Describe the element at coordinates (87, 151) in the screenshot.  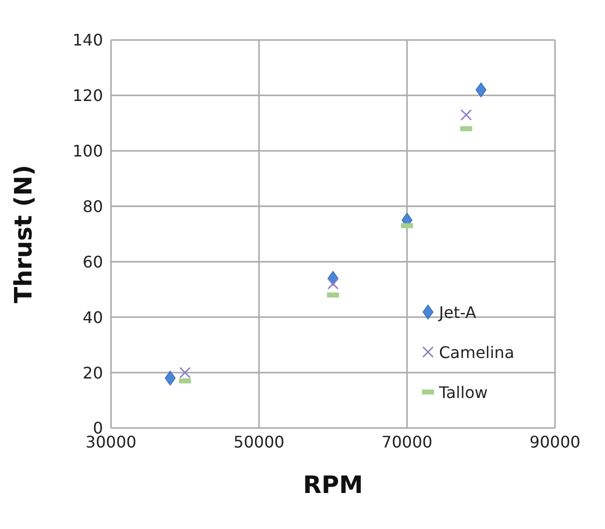
I see `y-tick-label: 100` at that location.